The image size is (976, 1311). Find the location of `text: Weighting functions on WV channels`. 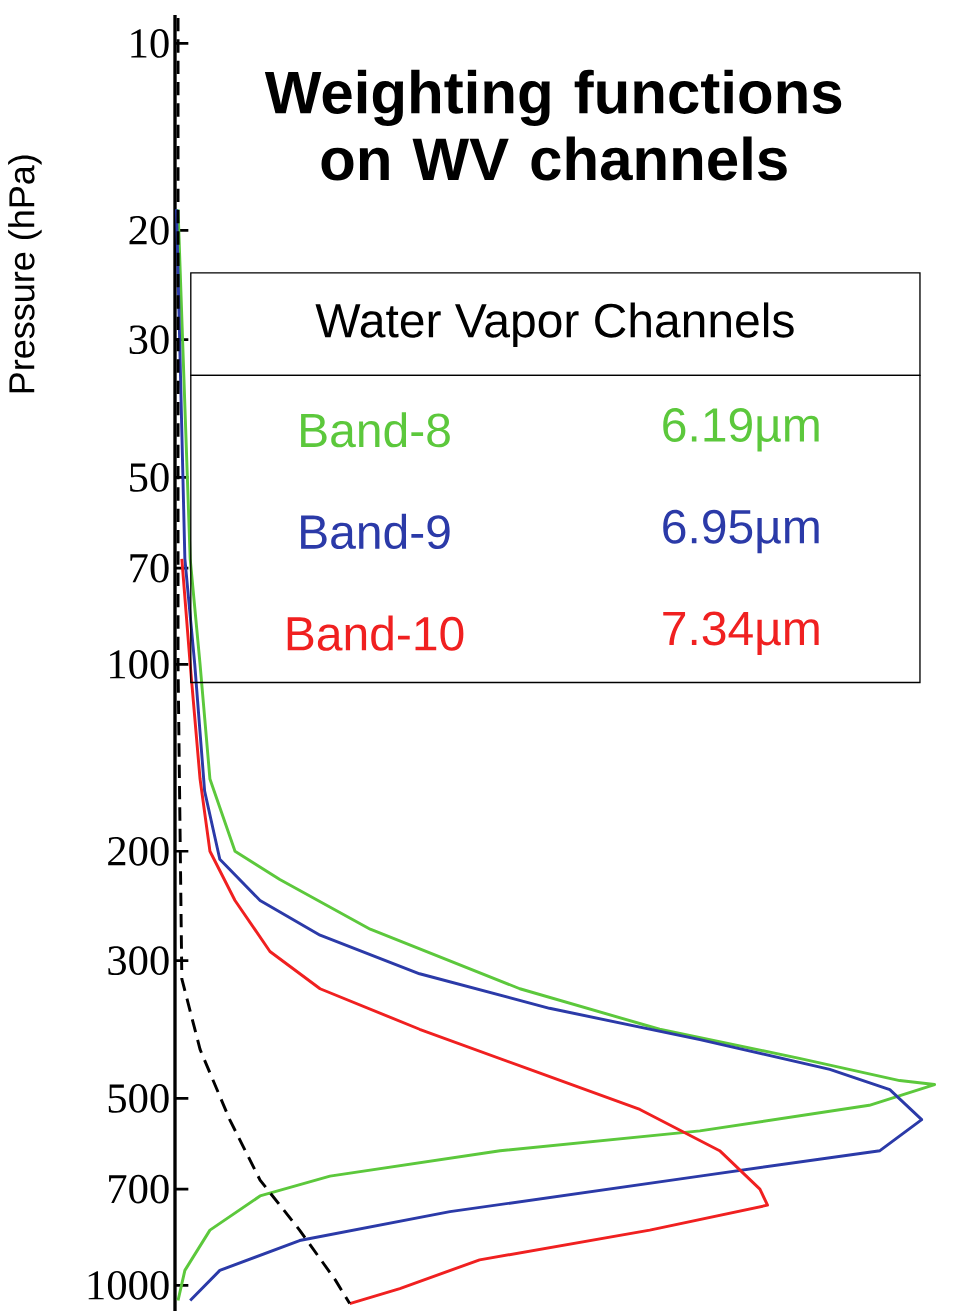

text: Weighting functions on WV channels is located at coordinates (553, 125).